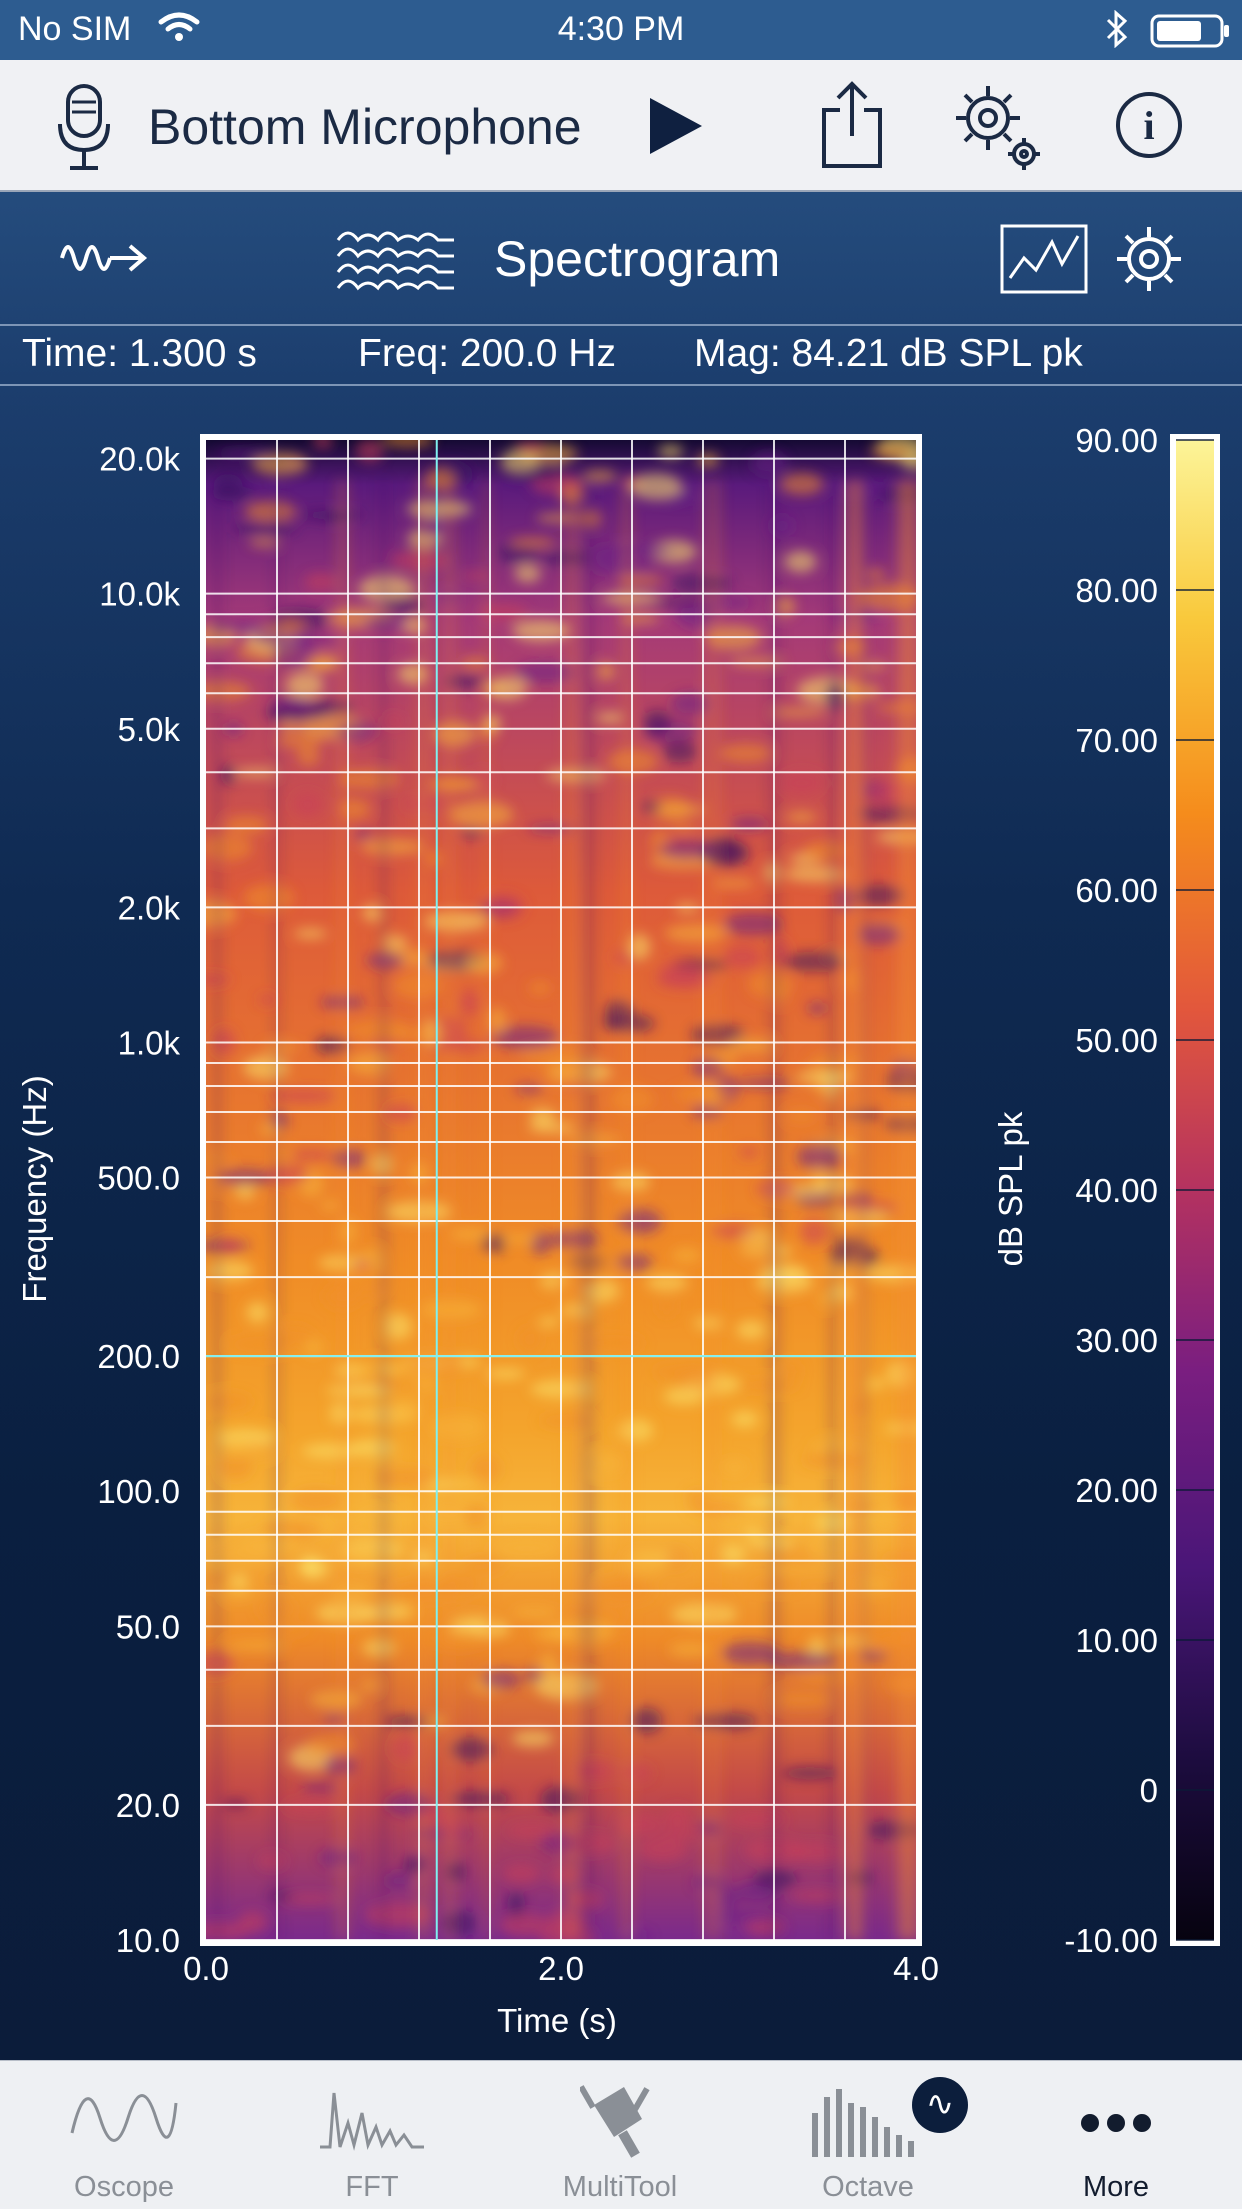 This screenshot has height=2209, width=1242. I want to click on input-source-selector: Bottom Microphone, so click(365, 127).